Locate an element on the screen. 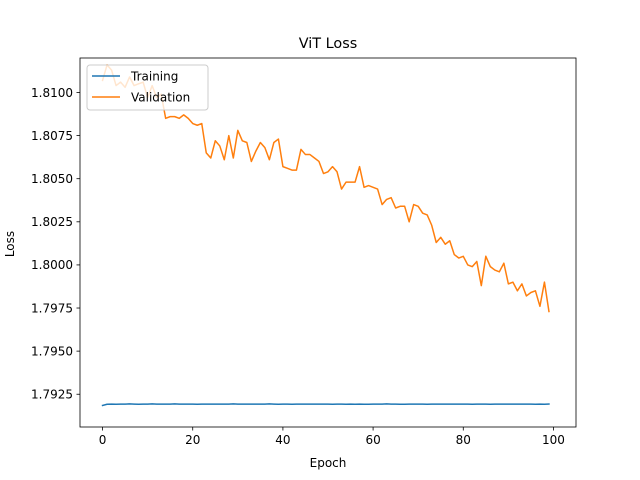 The image size is (640, 480). y-tick-label: 1.7975 is located at coordinates (52, 308).